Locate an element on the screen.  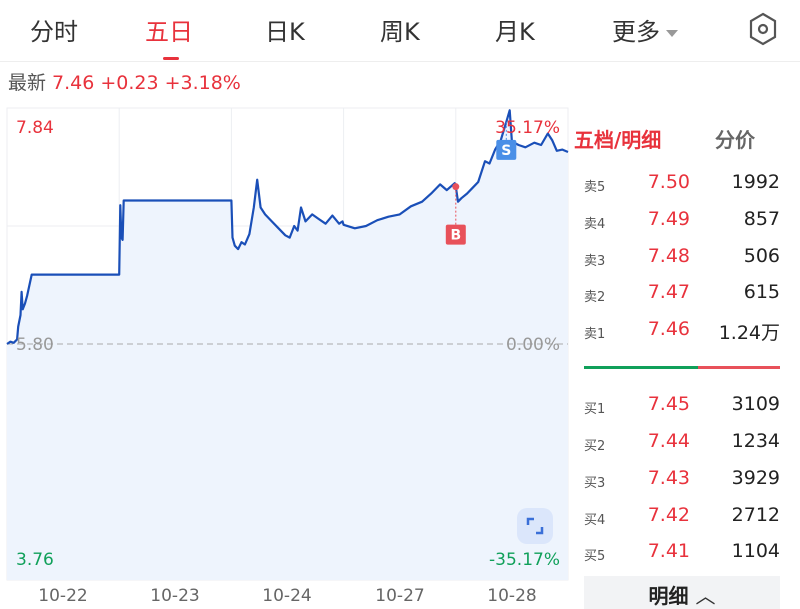
latest-price: 7.46 is located at coordinates (73, 83).